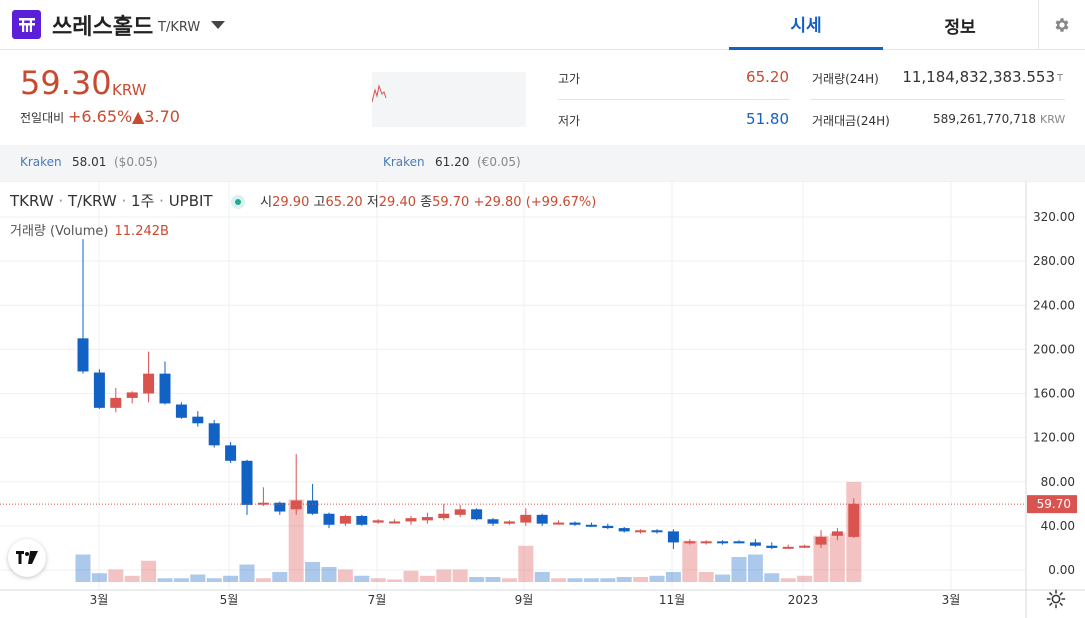 This screenshot has width=1085, height=618. I want to click on tab-quote: 시세, so click(806, 25).